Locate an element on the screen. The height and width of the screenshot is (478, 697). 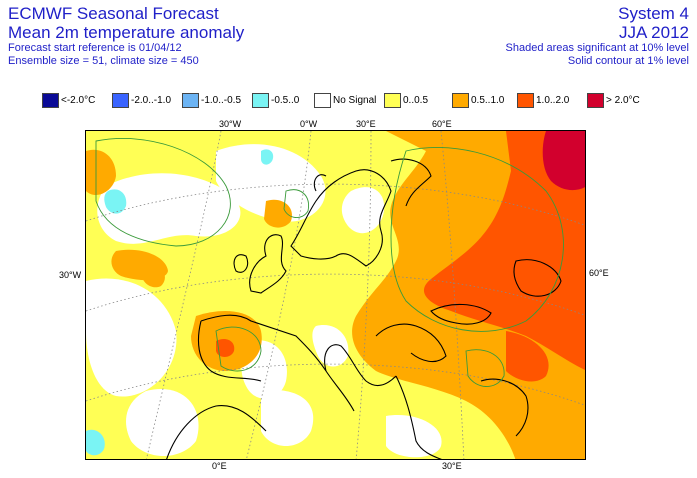
legend-item: -0.5..0 is located at coordinates (275, 100).